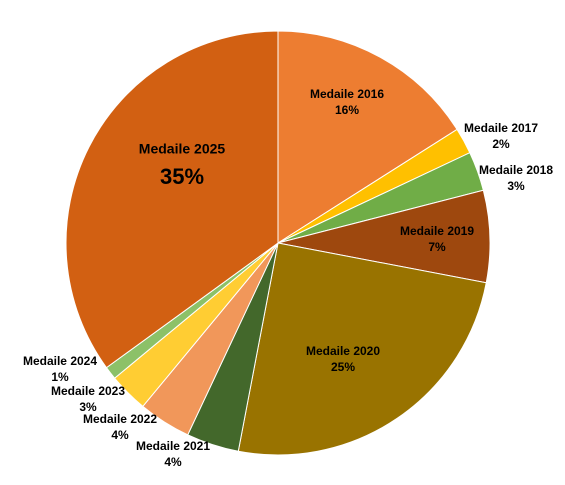  Describe the element at coordinates (60, 377) in the screenshot. I see `slice-label-value: 1%` at that location.